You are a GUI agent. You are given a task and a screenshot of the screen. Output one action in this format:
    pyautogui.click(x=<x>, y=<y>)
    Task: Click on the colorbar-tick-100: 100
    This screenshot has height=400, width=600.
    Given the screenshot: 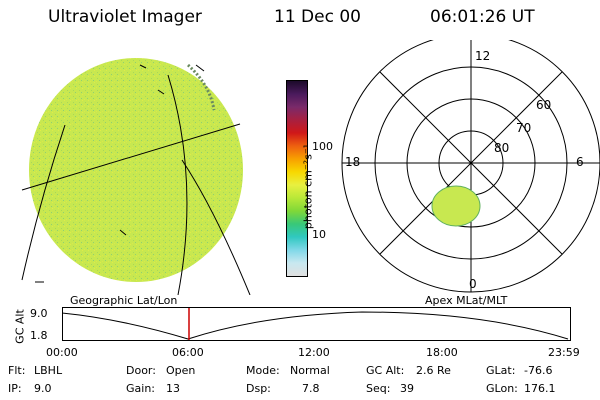 What is the action you would take?
    pyautogui.click(x=322, y=146)
    